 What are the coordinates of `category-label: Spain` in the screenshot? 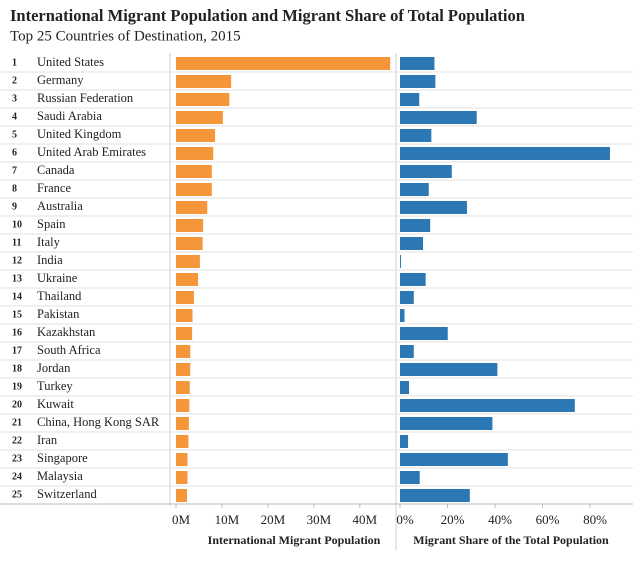 It's located at (51, 224).